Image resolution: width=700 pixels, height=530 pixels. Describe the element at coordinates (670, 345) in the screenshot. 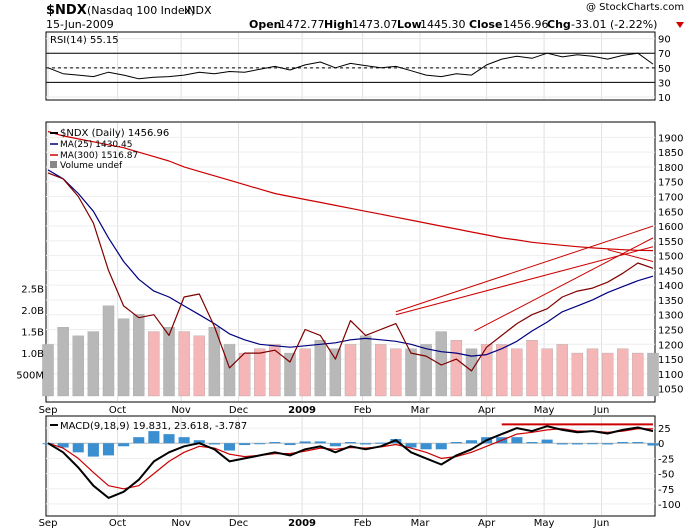

I see `price-tick-label: 1200` at that location.